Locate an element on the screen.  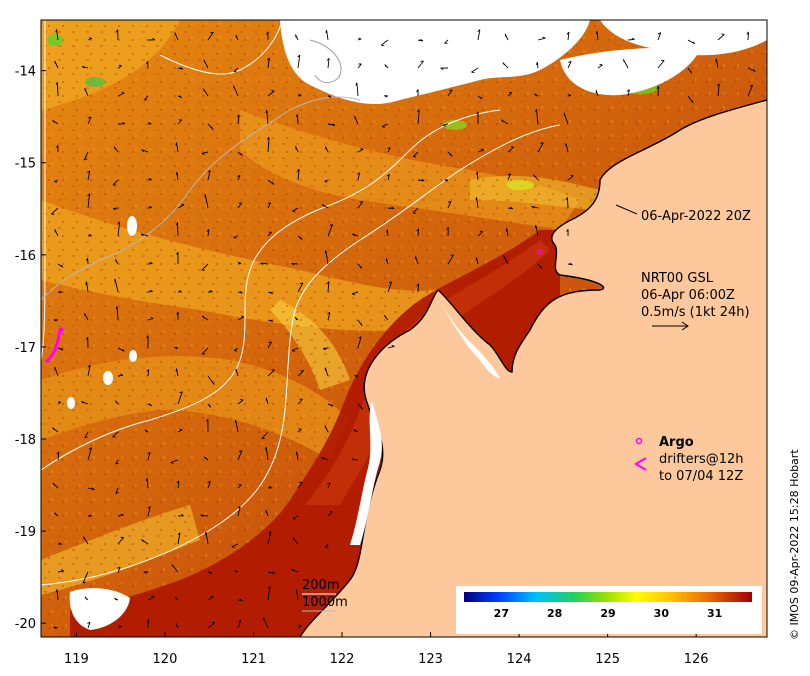
current-product-label: NRT00 GSL is located at coordinates (677, 278).